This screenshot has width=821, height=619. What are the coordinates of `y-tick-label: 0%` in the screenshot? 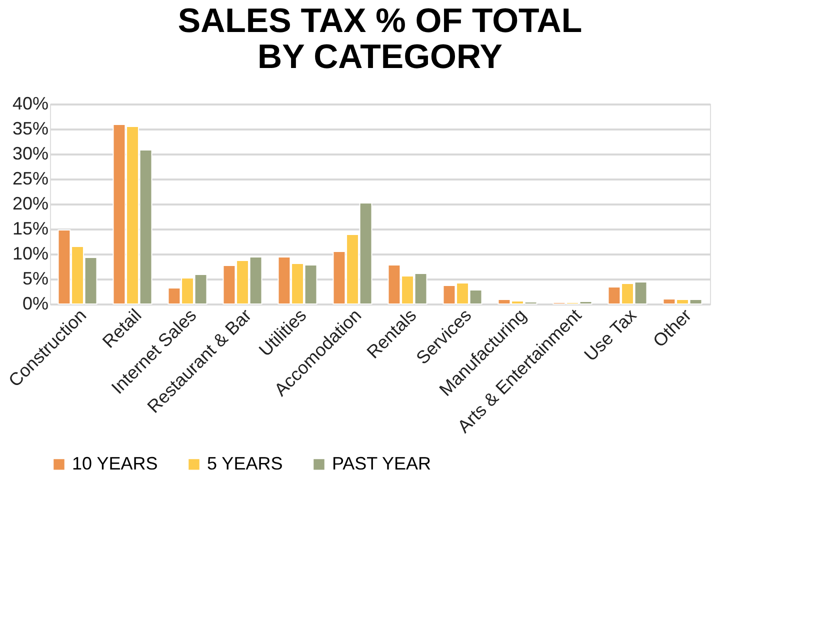 It's located at (35, 304).